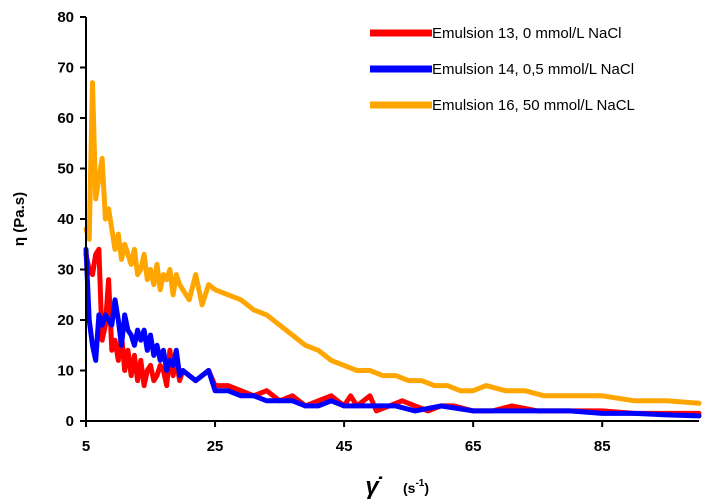  Describe the element at coordinates (70, 421) in the screenshot. I see `y-tick-label: 0` at that location.